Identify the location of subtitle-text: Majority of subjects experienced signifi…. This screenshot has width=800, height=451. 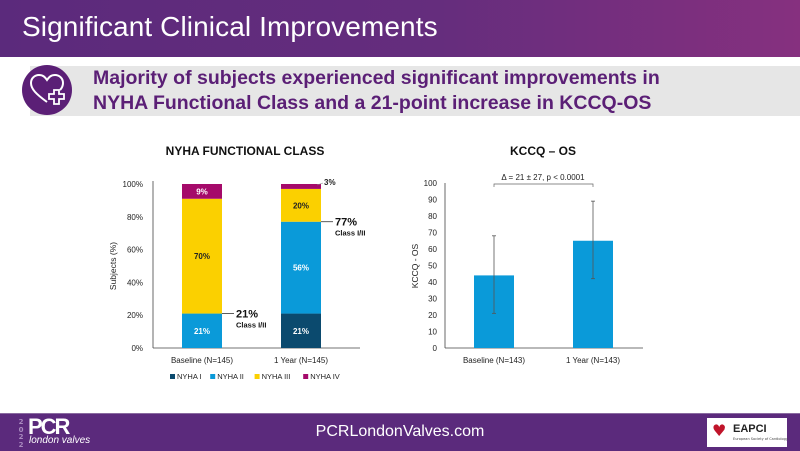
(433, 91).